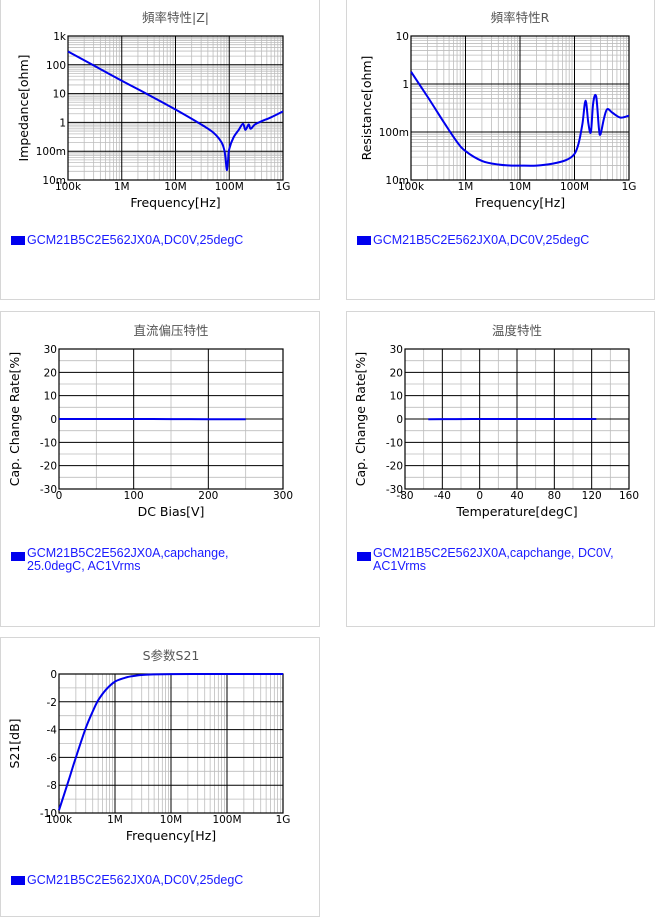 This screenshot has height=918, width=655. I want to click on x-tick-label: 0, so click(479, 496).